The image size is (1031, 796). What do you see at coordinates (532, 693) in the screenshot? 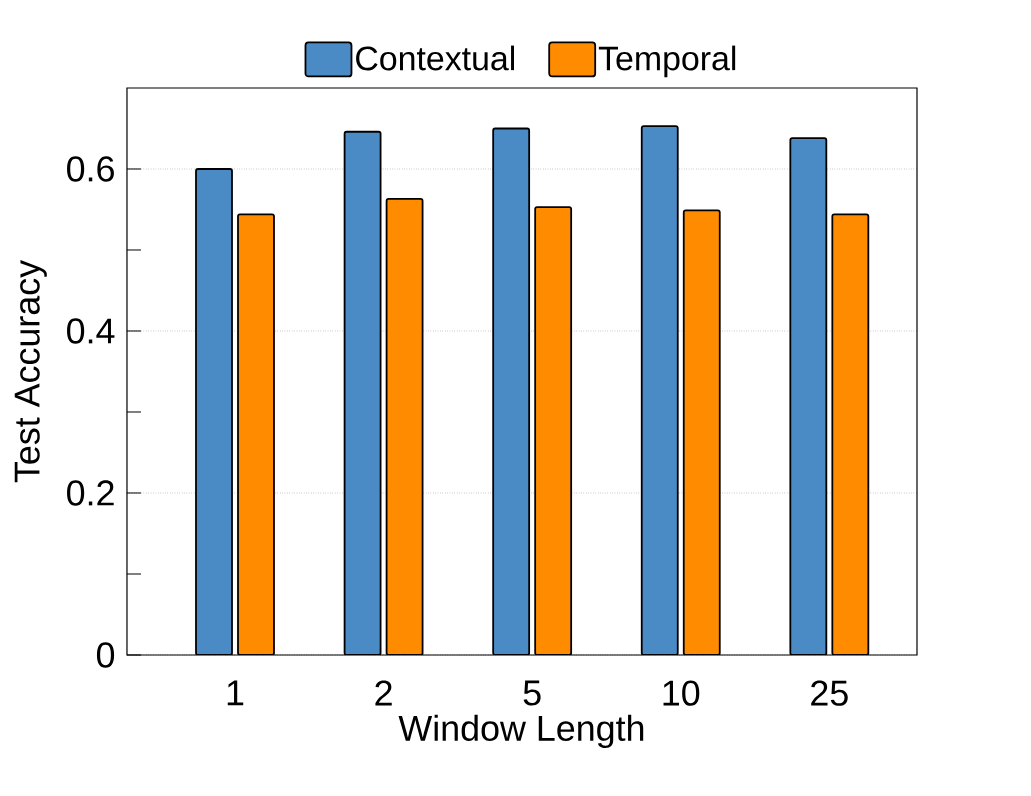
I see `x-tick-label: 5` at bounding box center [532, 693].